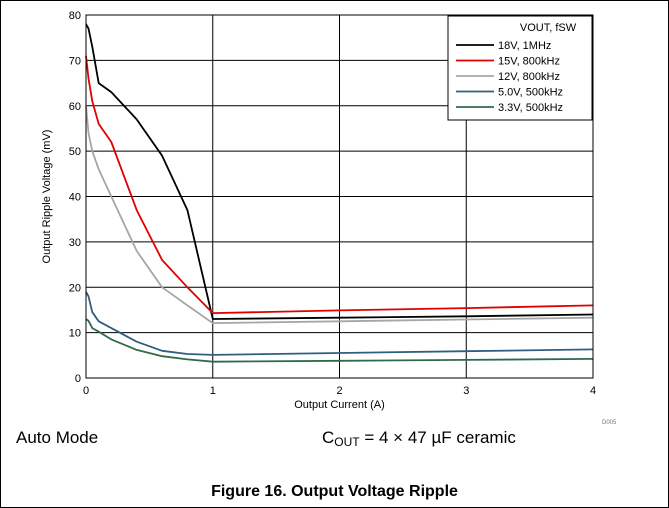 The width and height of the screenshot is (669, 508). What do you see at coordinates (339, 405) in the screenshot?
I see `x-axis-label: Output Current (A)` at bounding box center [339, 405].